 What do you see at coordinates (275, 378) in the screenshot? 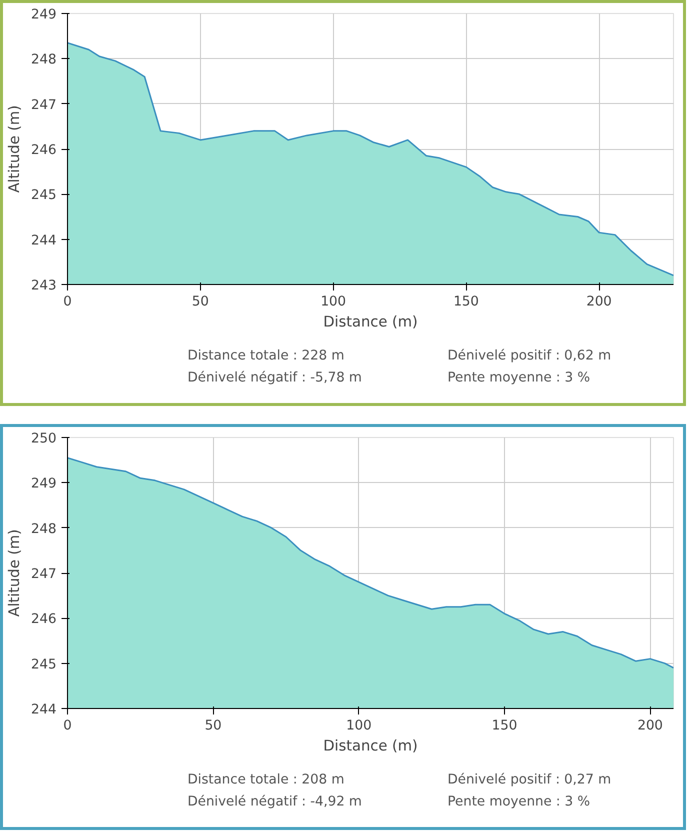
I see `text: Dénivelé négatif : -5,78 m` at bounding box center [275, 378].